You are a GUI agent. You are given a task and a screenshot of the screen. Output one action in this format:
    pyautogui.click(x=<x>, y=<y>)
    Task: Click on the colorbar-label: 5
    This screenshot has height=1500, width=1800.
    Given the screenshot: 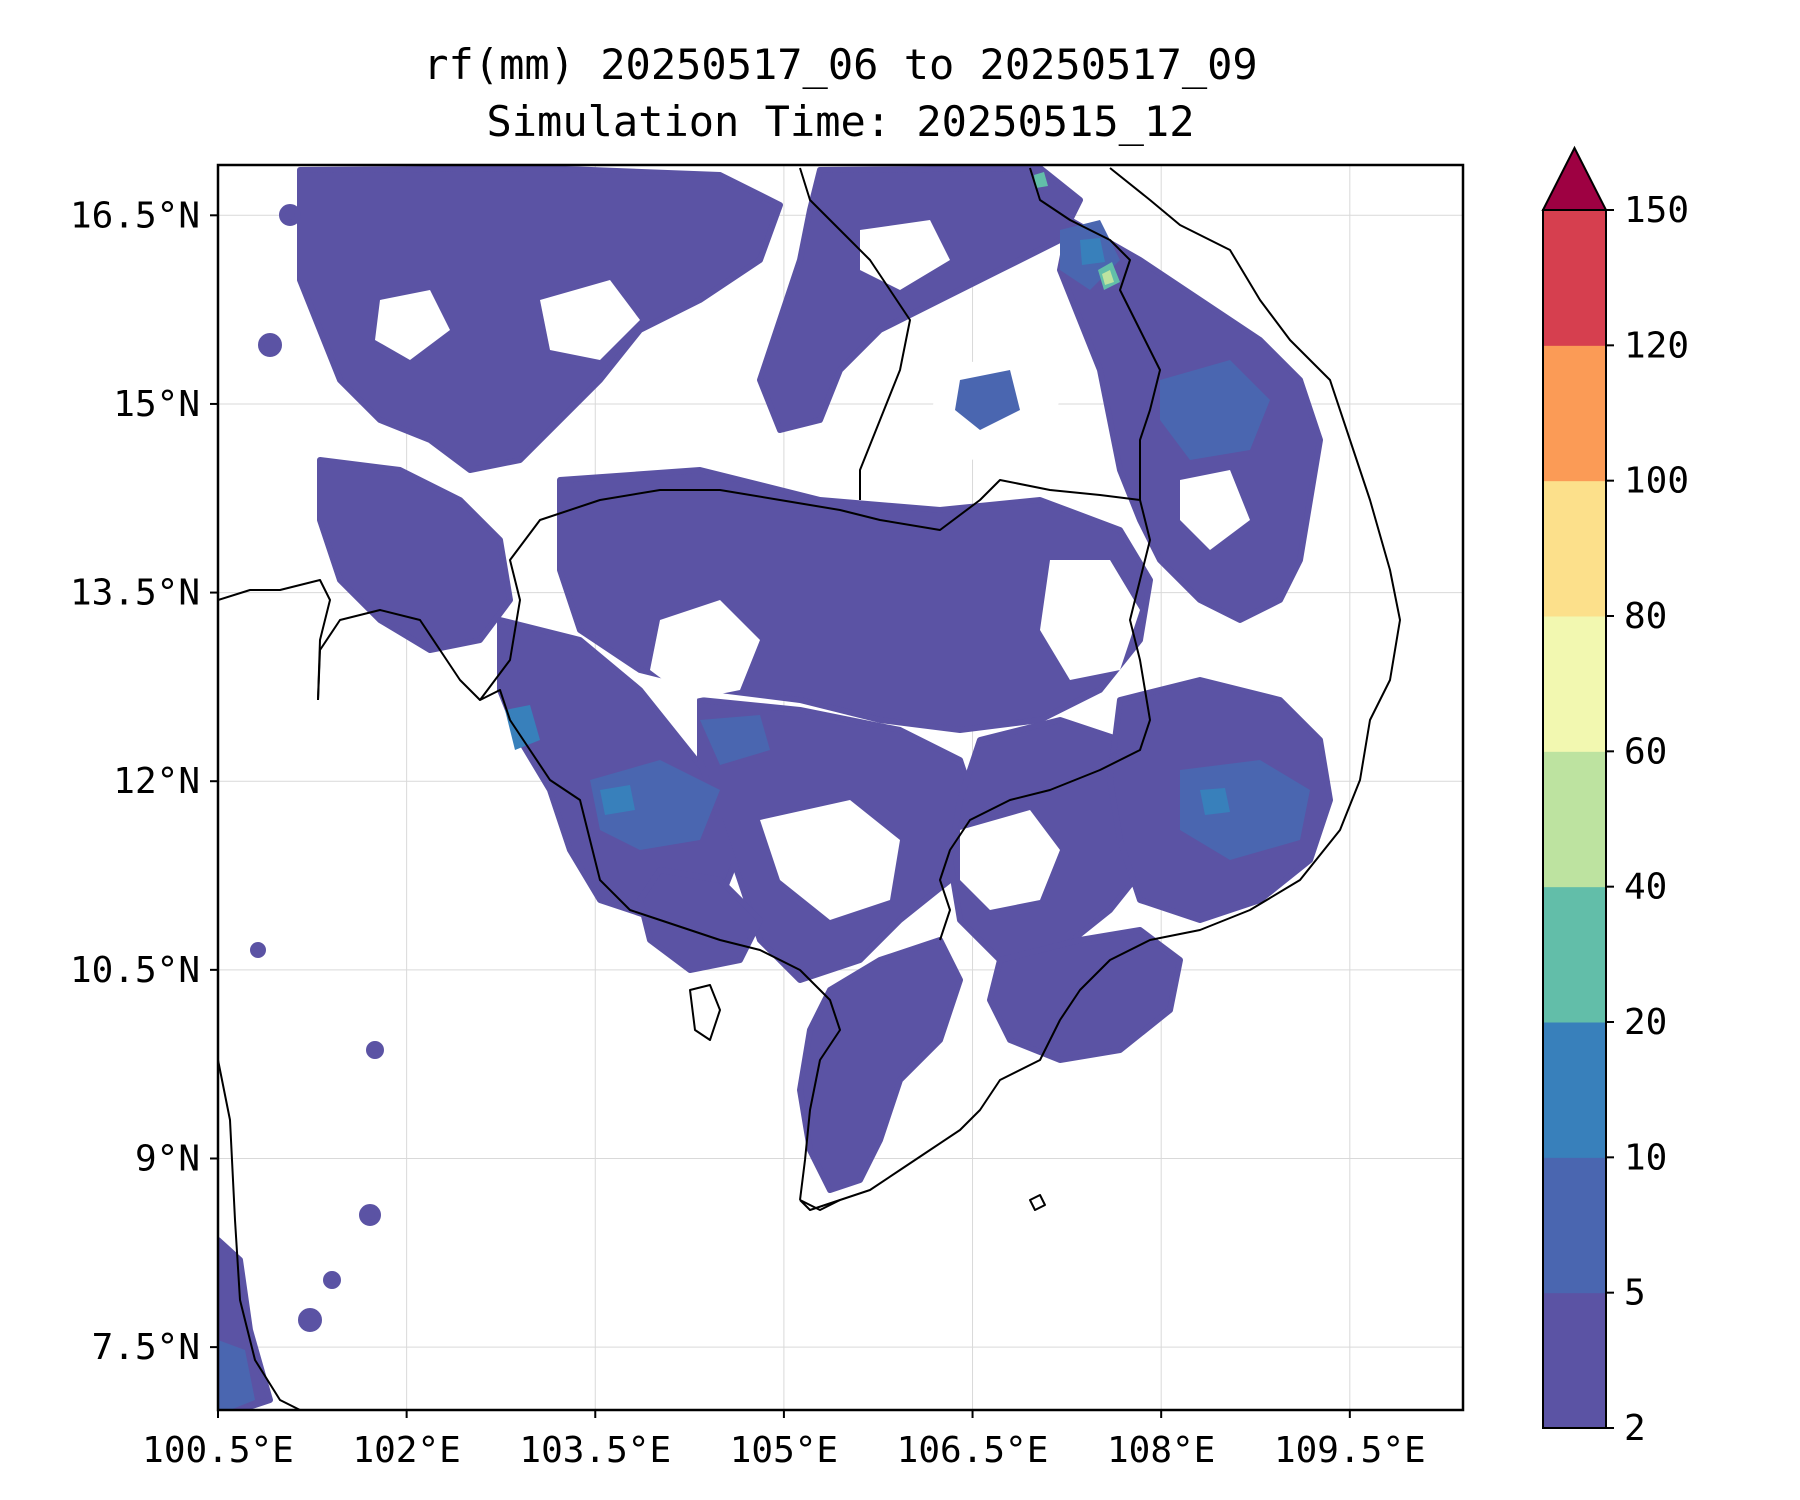 What is the action you would take?
    pyautogui.click(x=1635, y=1293)
    